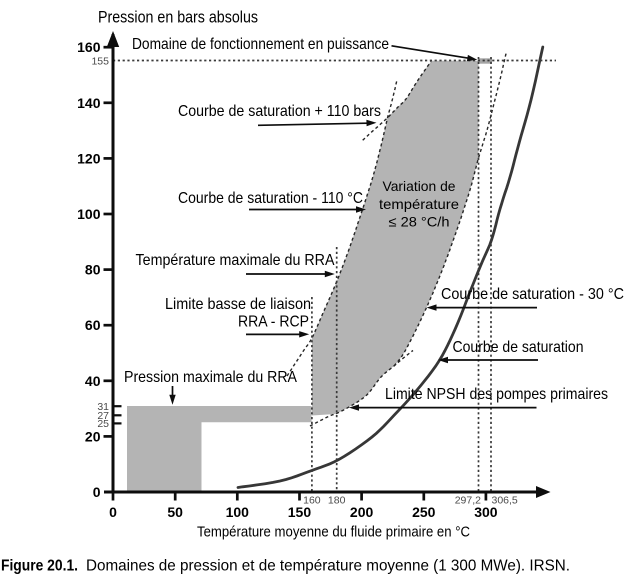 The width and height of the screenshot is (635, 583). Describe the element at coordinates (419, 222) in the screenshot. I see `svg-text: ≤ 28 °C/h` at that location.